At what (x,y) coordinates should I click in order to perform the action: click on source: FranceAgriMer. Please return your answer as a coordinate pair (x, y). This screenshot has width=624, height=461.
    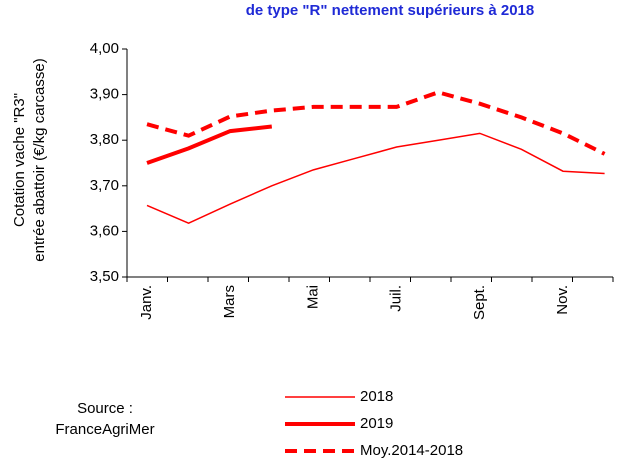
    Looking at the image, I should click on (104, 429).